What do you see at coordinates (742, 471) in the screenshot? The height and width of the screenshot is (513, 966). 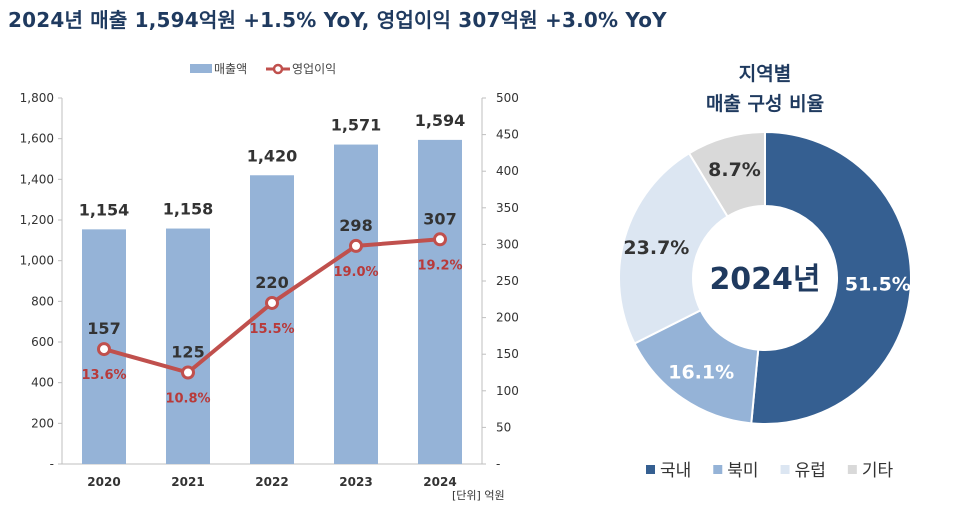 I see `donut-legend-label: 북미` at bounding box center [742, 471].